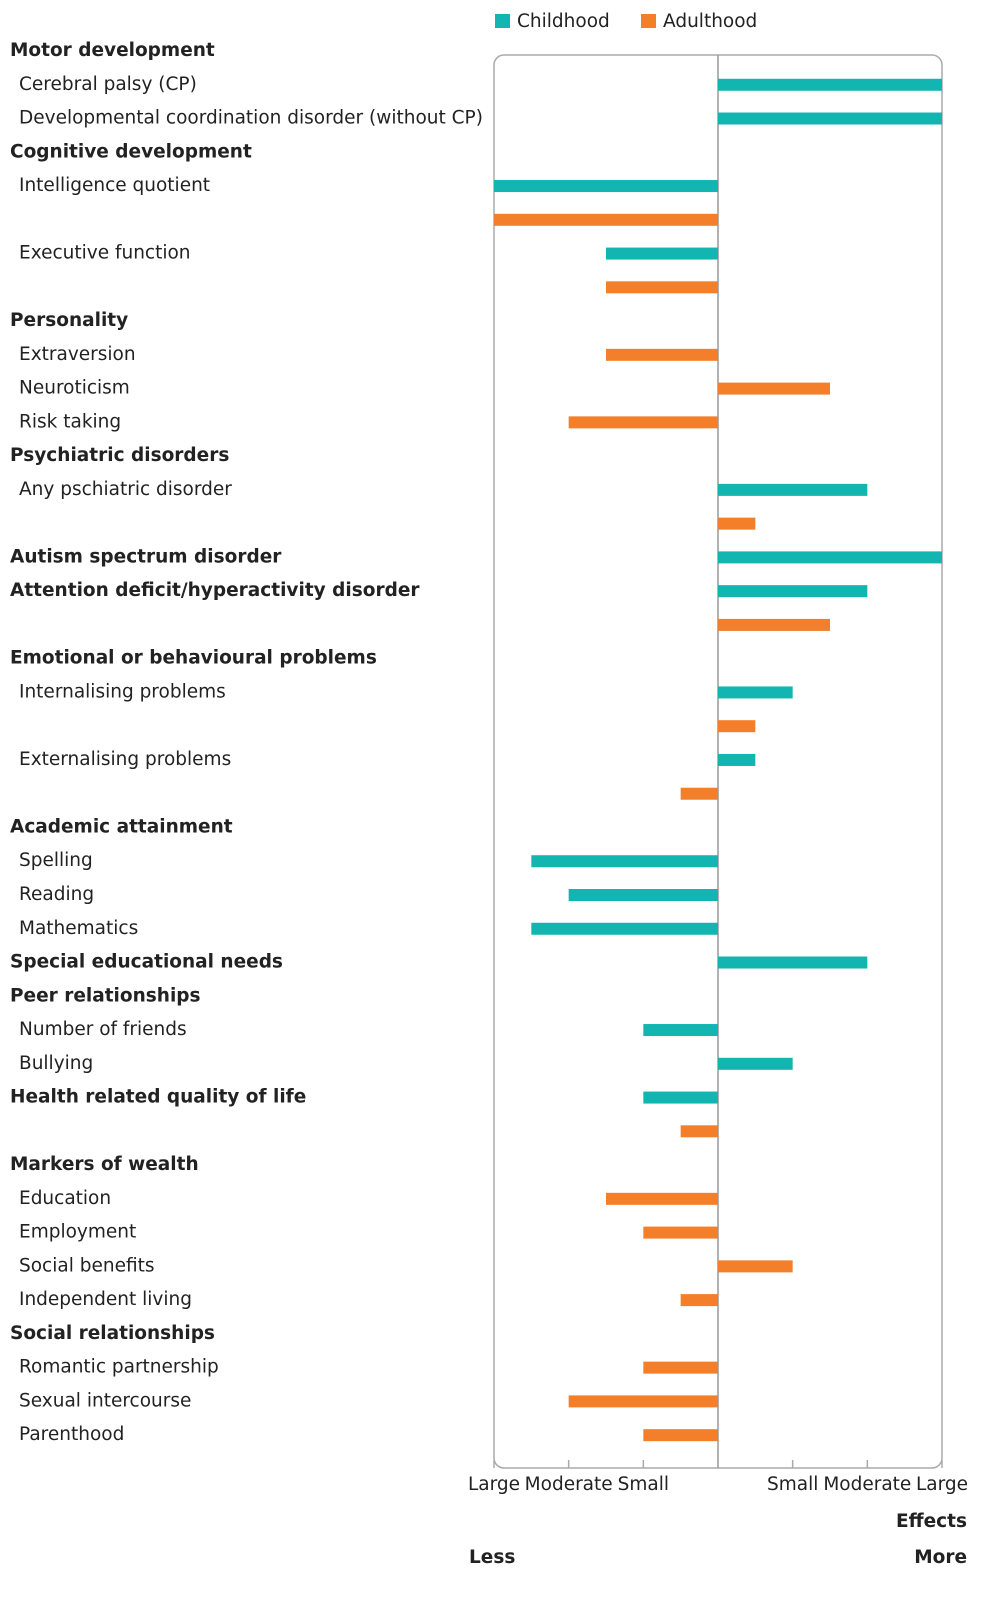 This screenshot has width=993, height=1607. What do you see at coordinates (131, 151) in the screenshot?
I see `category-heading: Cognitive development` at bounding box center [131, 151].